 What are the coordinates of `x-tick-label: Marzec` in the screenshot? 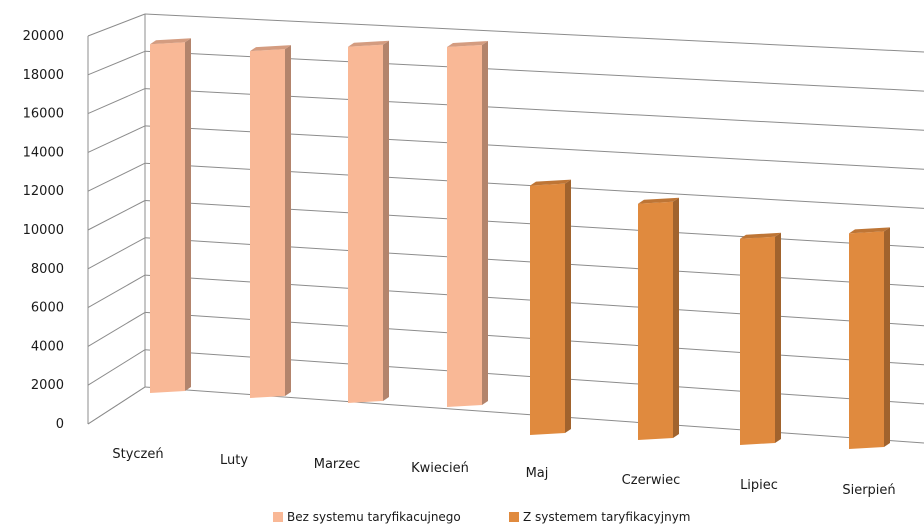 It's located at (337, 464).